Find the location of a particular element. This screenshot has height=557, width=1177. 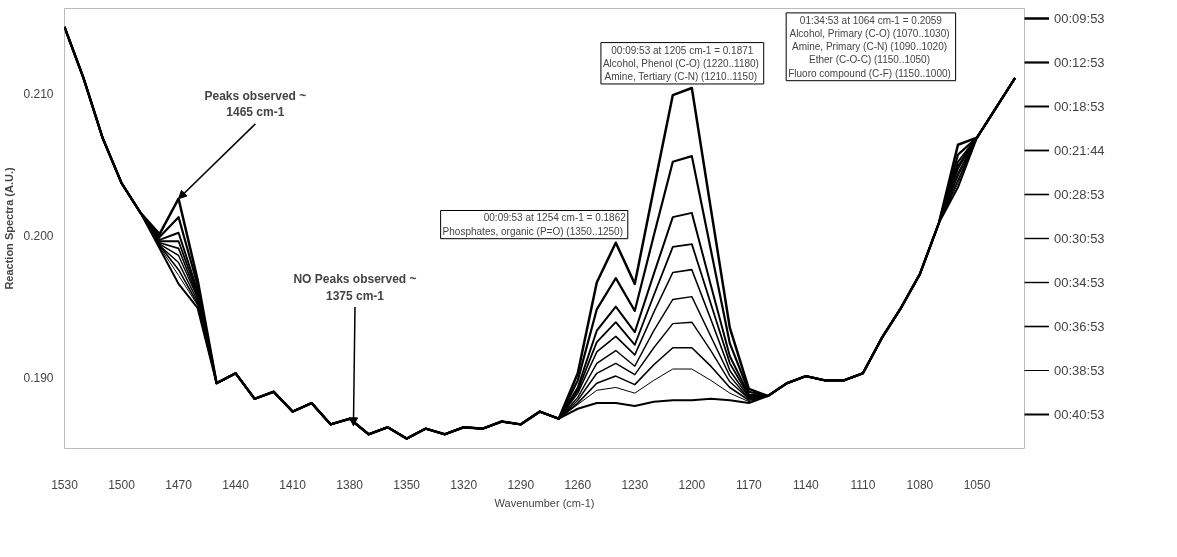

legend-label: 00:40:53 is located at coordinates (1079, 414).